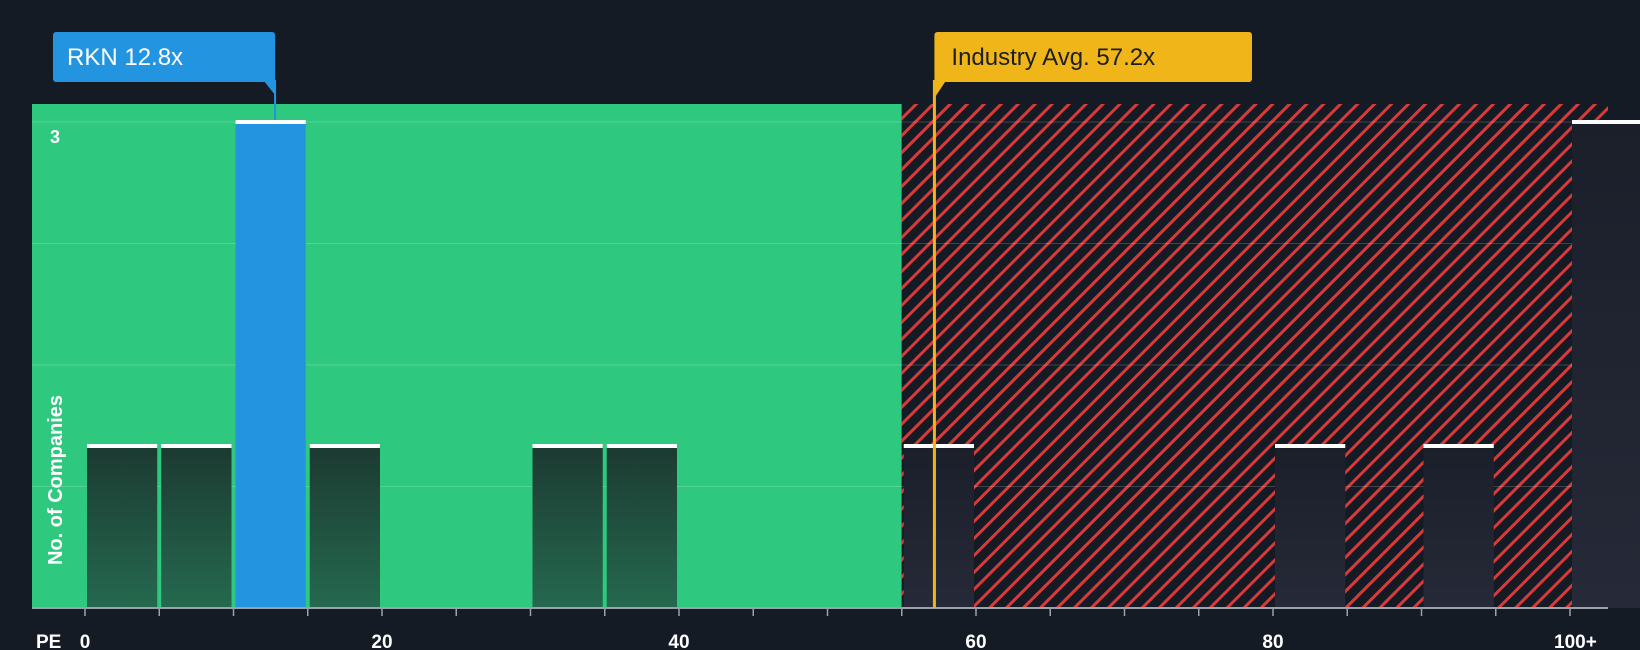  What do you see at coordinates (678, 641) in the screenshot?
I see `x-tick-label: 40` at bounding box center [678, 641].